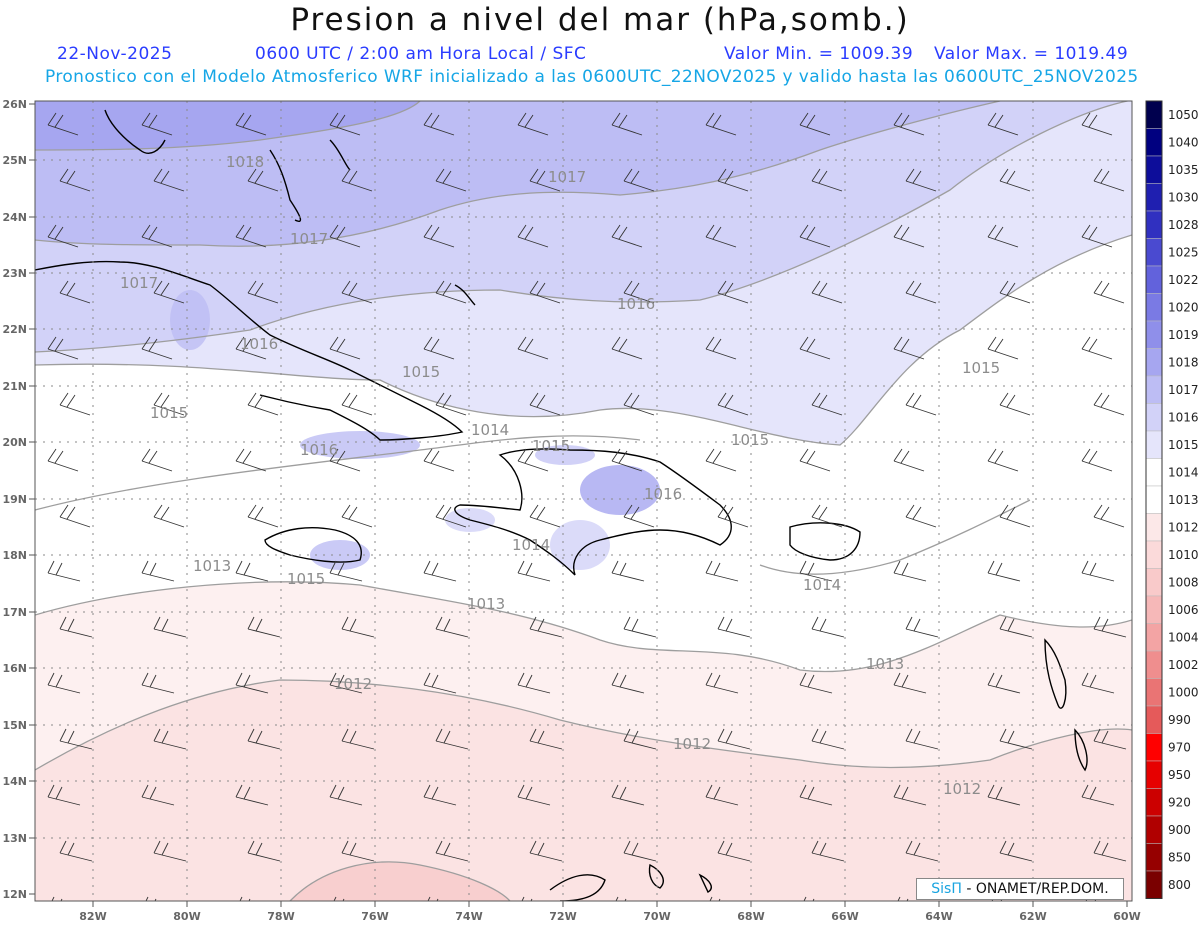  What do you see at coordinates (1183, 417) in the screenshot?
I see `colorbar-label: 1016` at bounding box center [1183, 417].